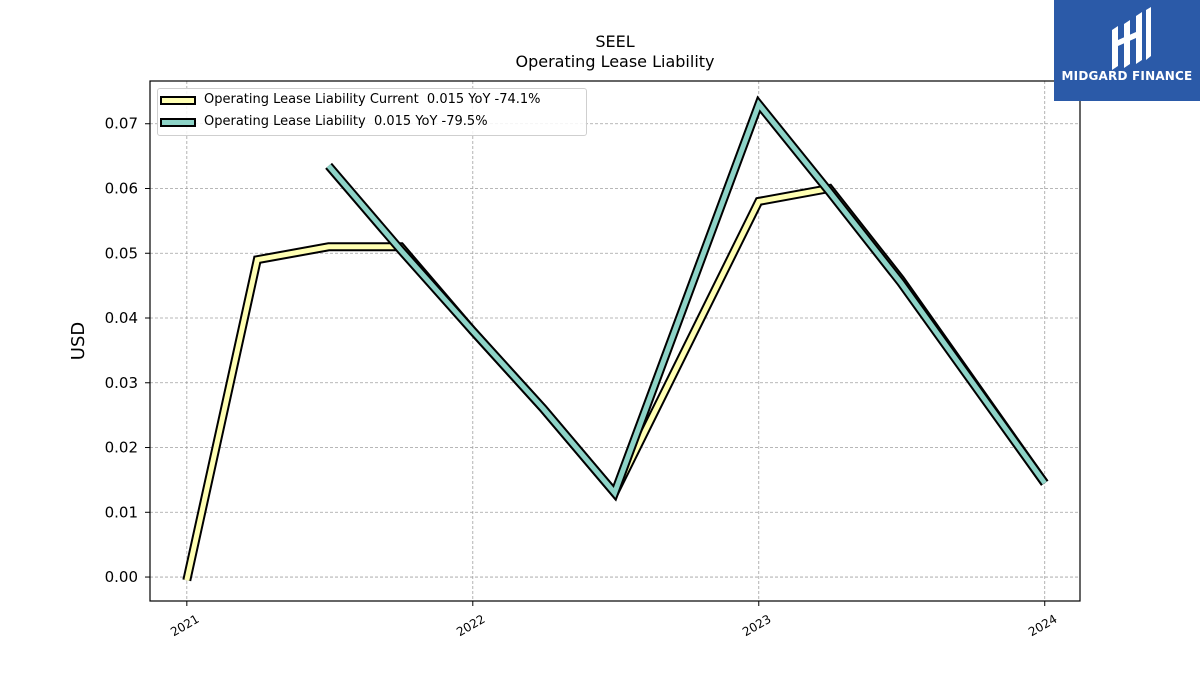 This screenshot has width=1200, height=675. Describe the element at coordinates (121, 124) in the screenshot. I see `y-tick-label: 0.07` at that location.